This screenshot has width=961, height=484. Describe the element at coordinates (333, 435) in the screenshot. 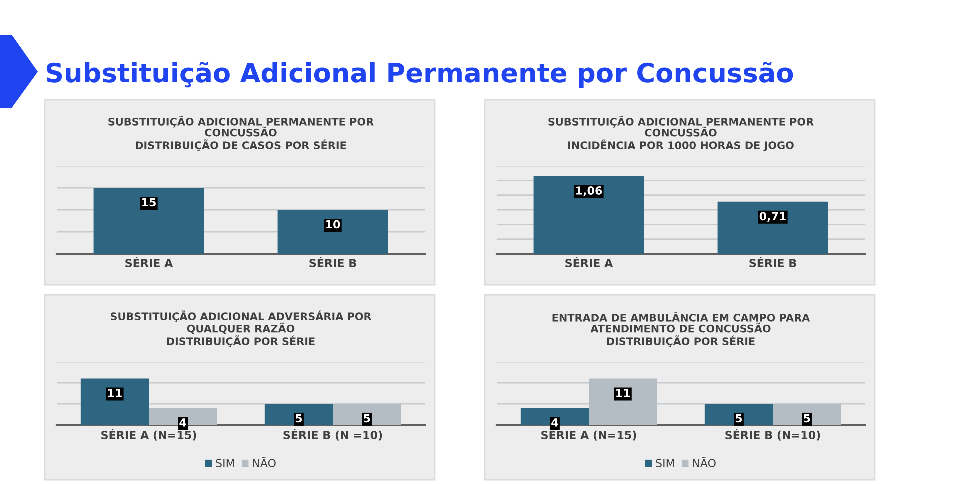

I see `x-tick-label: SÉRIE B (N =10)` at that location.